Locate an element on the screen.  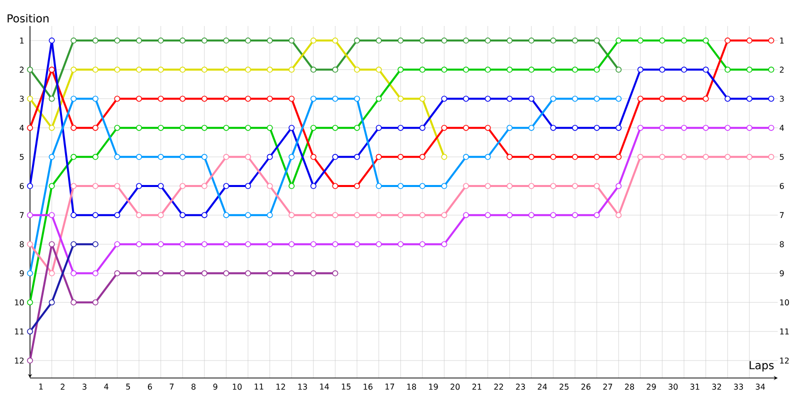
y2-tick-label: 3 is located at coordinates (782, 99).